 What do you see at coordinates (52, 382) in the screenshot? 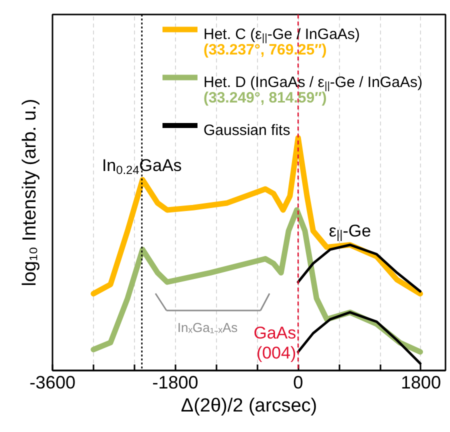
I see `x-tick-label: -3600` at bounding box center [52, 382].